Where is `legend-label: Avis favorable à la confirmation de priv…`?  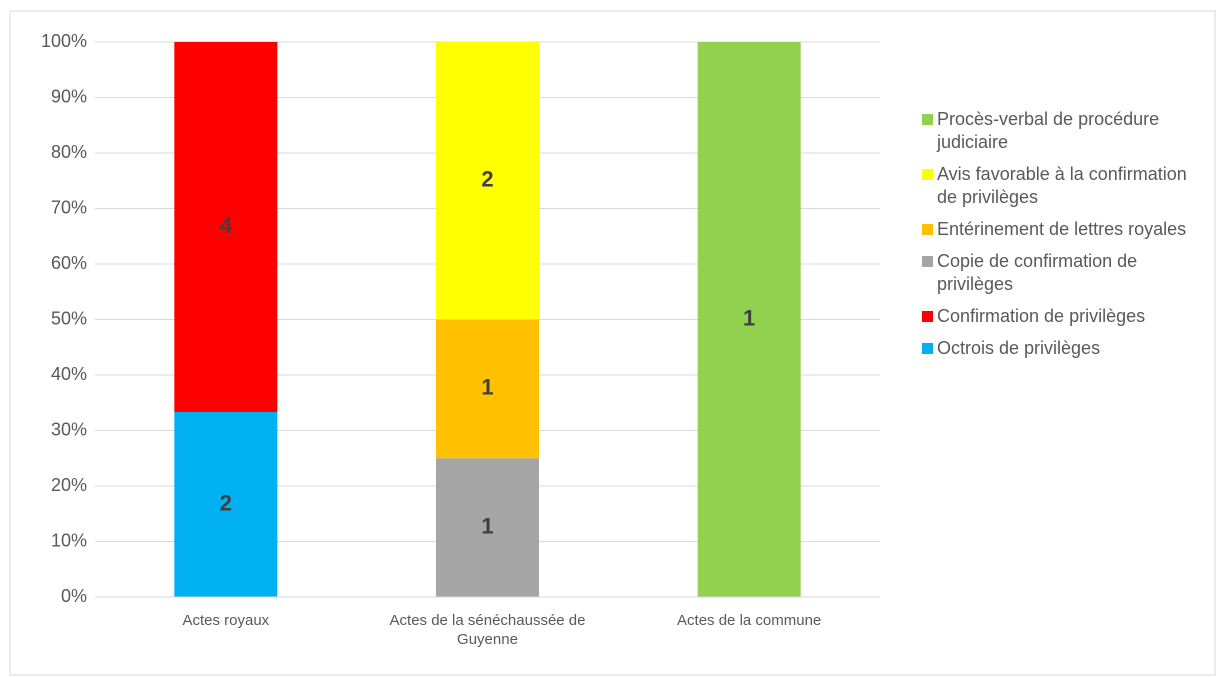
legend-label: Avis favorable à la confirmation de priv… is located at coordinates (1062, 185).